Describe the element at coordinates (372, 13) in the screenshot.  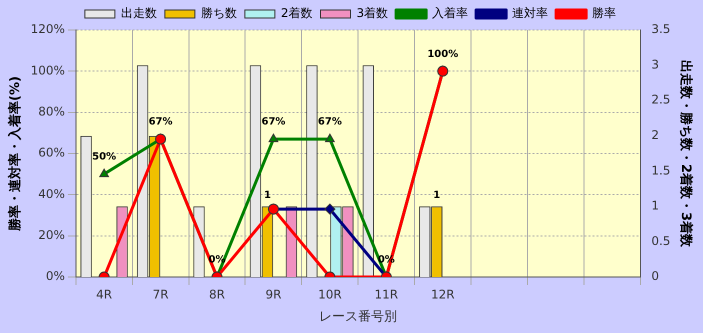
I see `legend-label: 3着数` at that location.